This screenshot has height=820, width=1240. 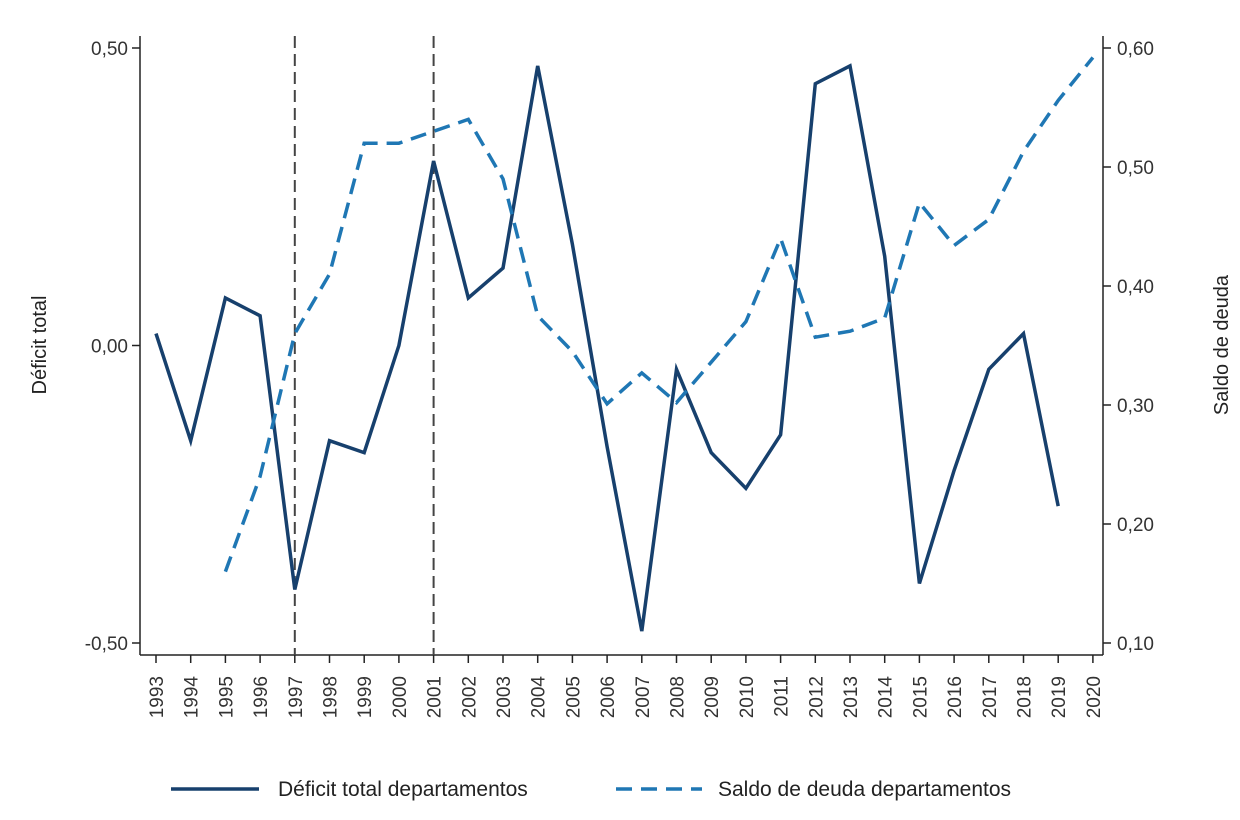 What do you see at coordinates (1025, 697) in the screenshot?
I see `x-tick-label: 2018` at bounding box center [1025, 697].